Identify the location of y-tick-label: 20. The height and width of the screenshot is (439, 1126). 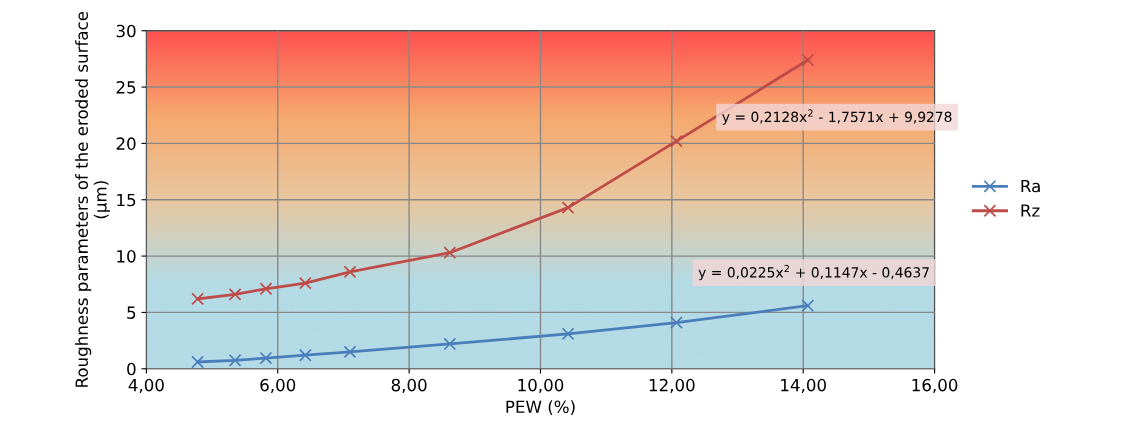
(126, 143).